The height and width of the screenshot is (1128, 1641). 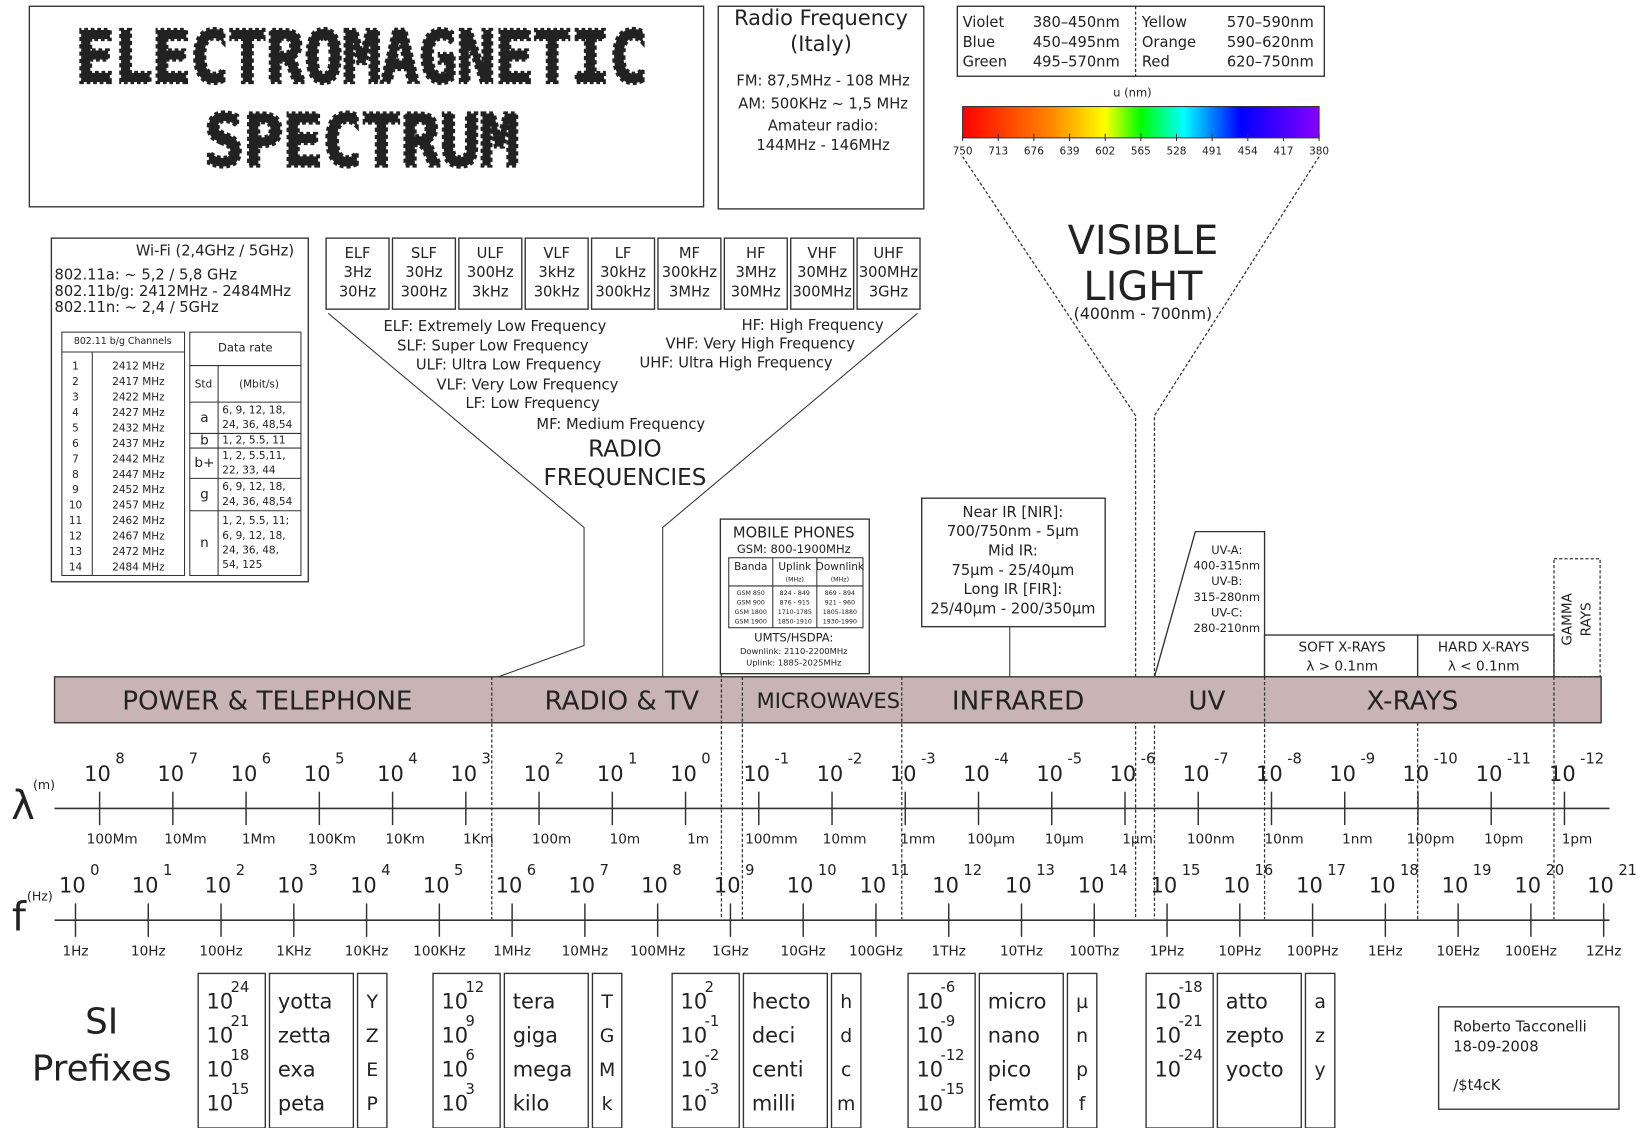 What do you see at coordinates (204, 441) in the screenshot?
I see `rate-std: b` at bounding box center [204, 441].